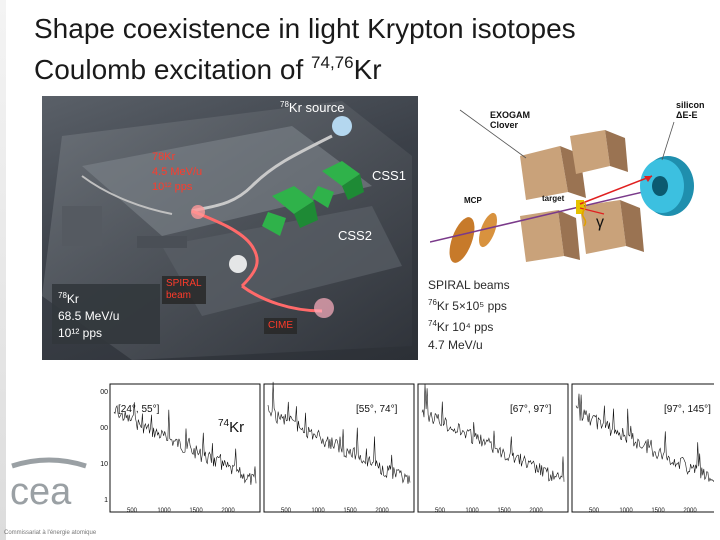 The height and width of the screenshot is (540, 720). Describe the element at coordinates (582, 196) in the screenshot. I see `exogam-clover` at that location.